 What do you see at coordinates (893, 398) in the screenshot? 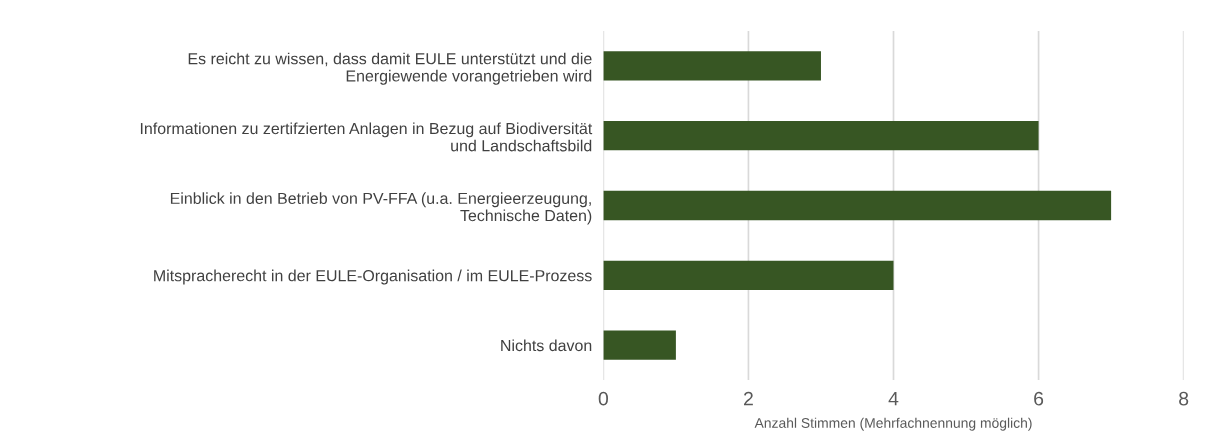
I see `x-tick-label: 4` at bounding box center [893, 398].